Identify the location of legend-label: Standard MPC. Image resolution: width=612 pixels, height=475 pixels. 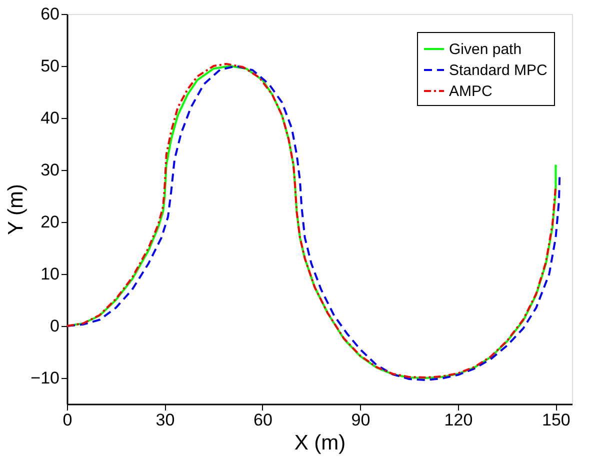
(498, 70).